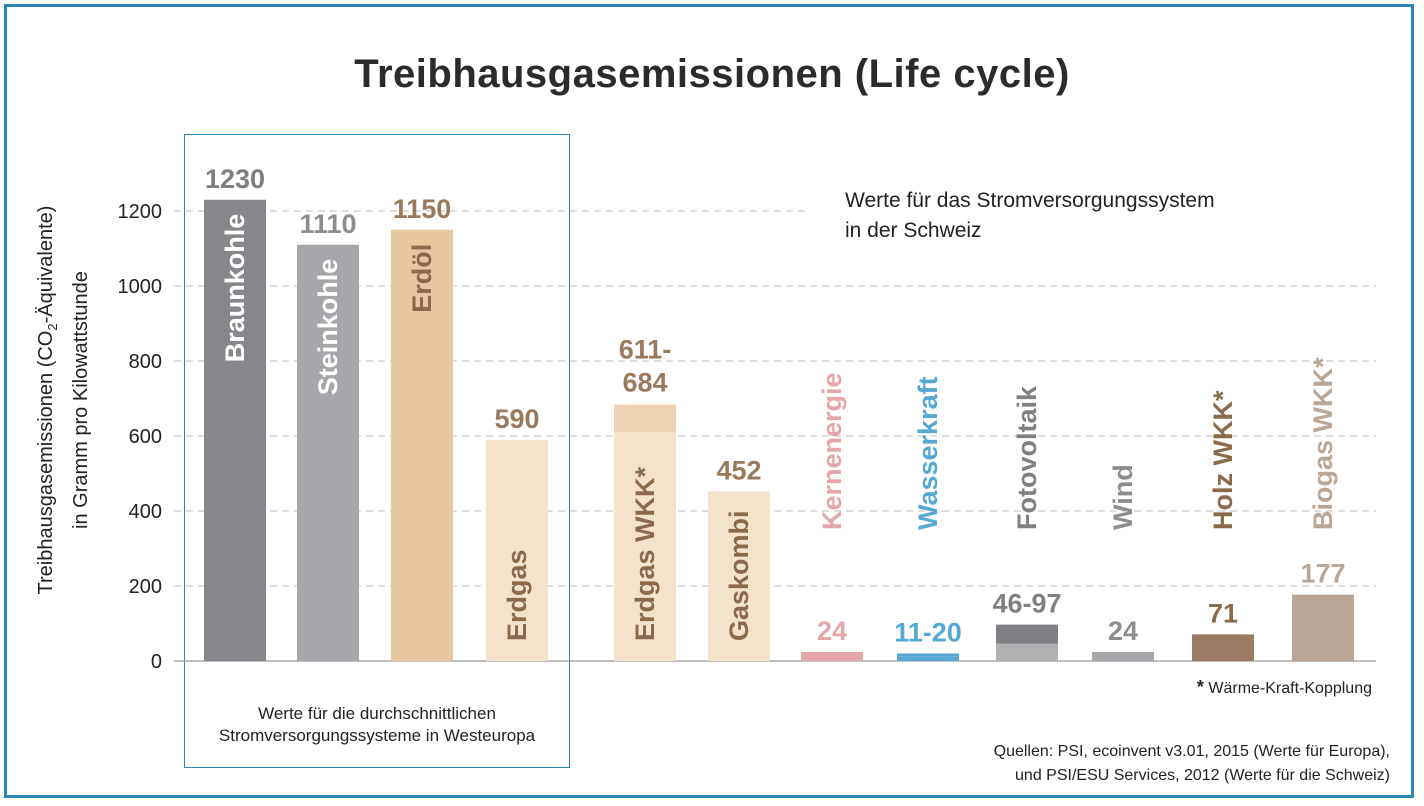 This screenshot has width=1424, height=806. I want to click on y-tick-label-800: 800, so click(145, 362).